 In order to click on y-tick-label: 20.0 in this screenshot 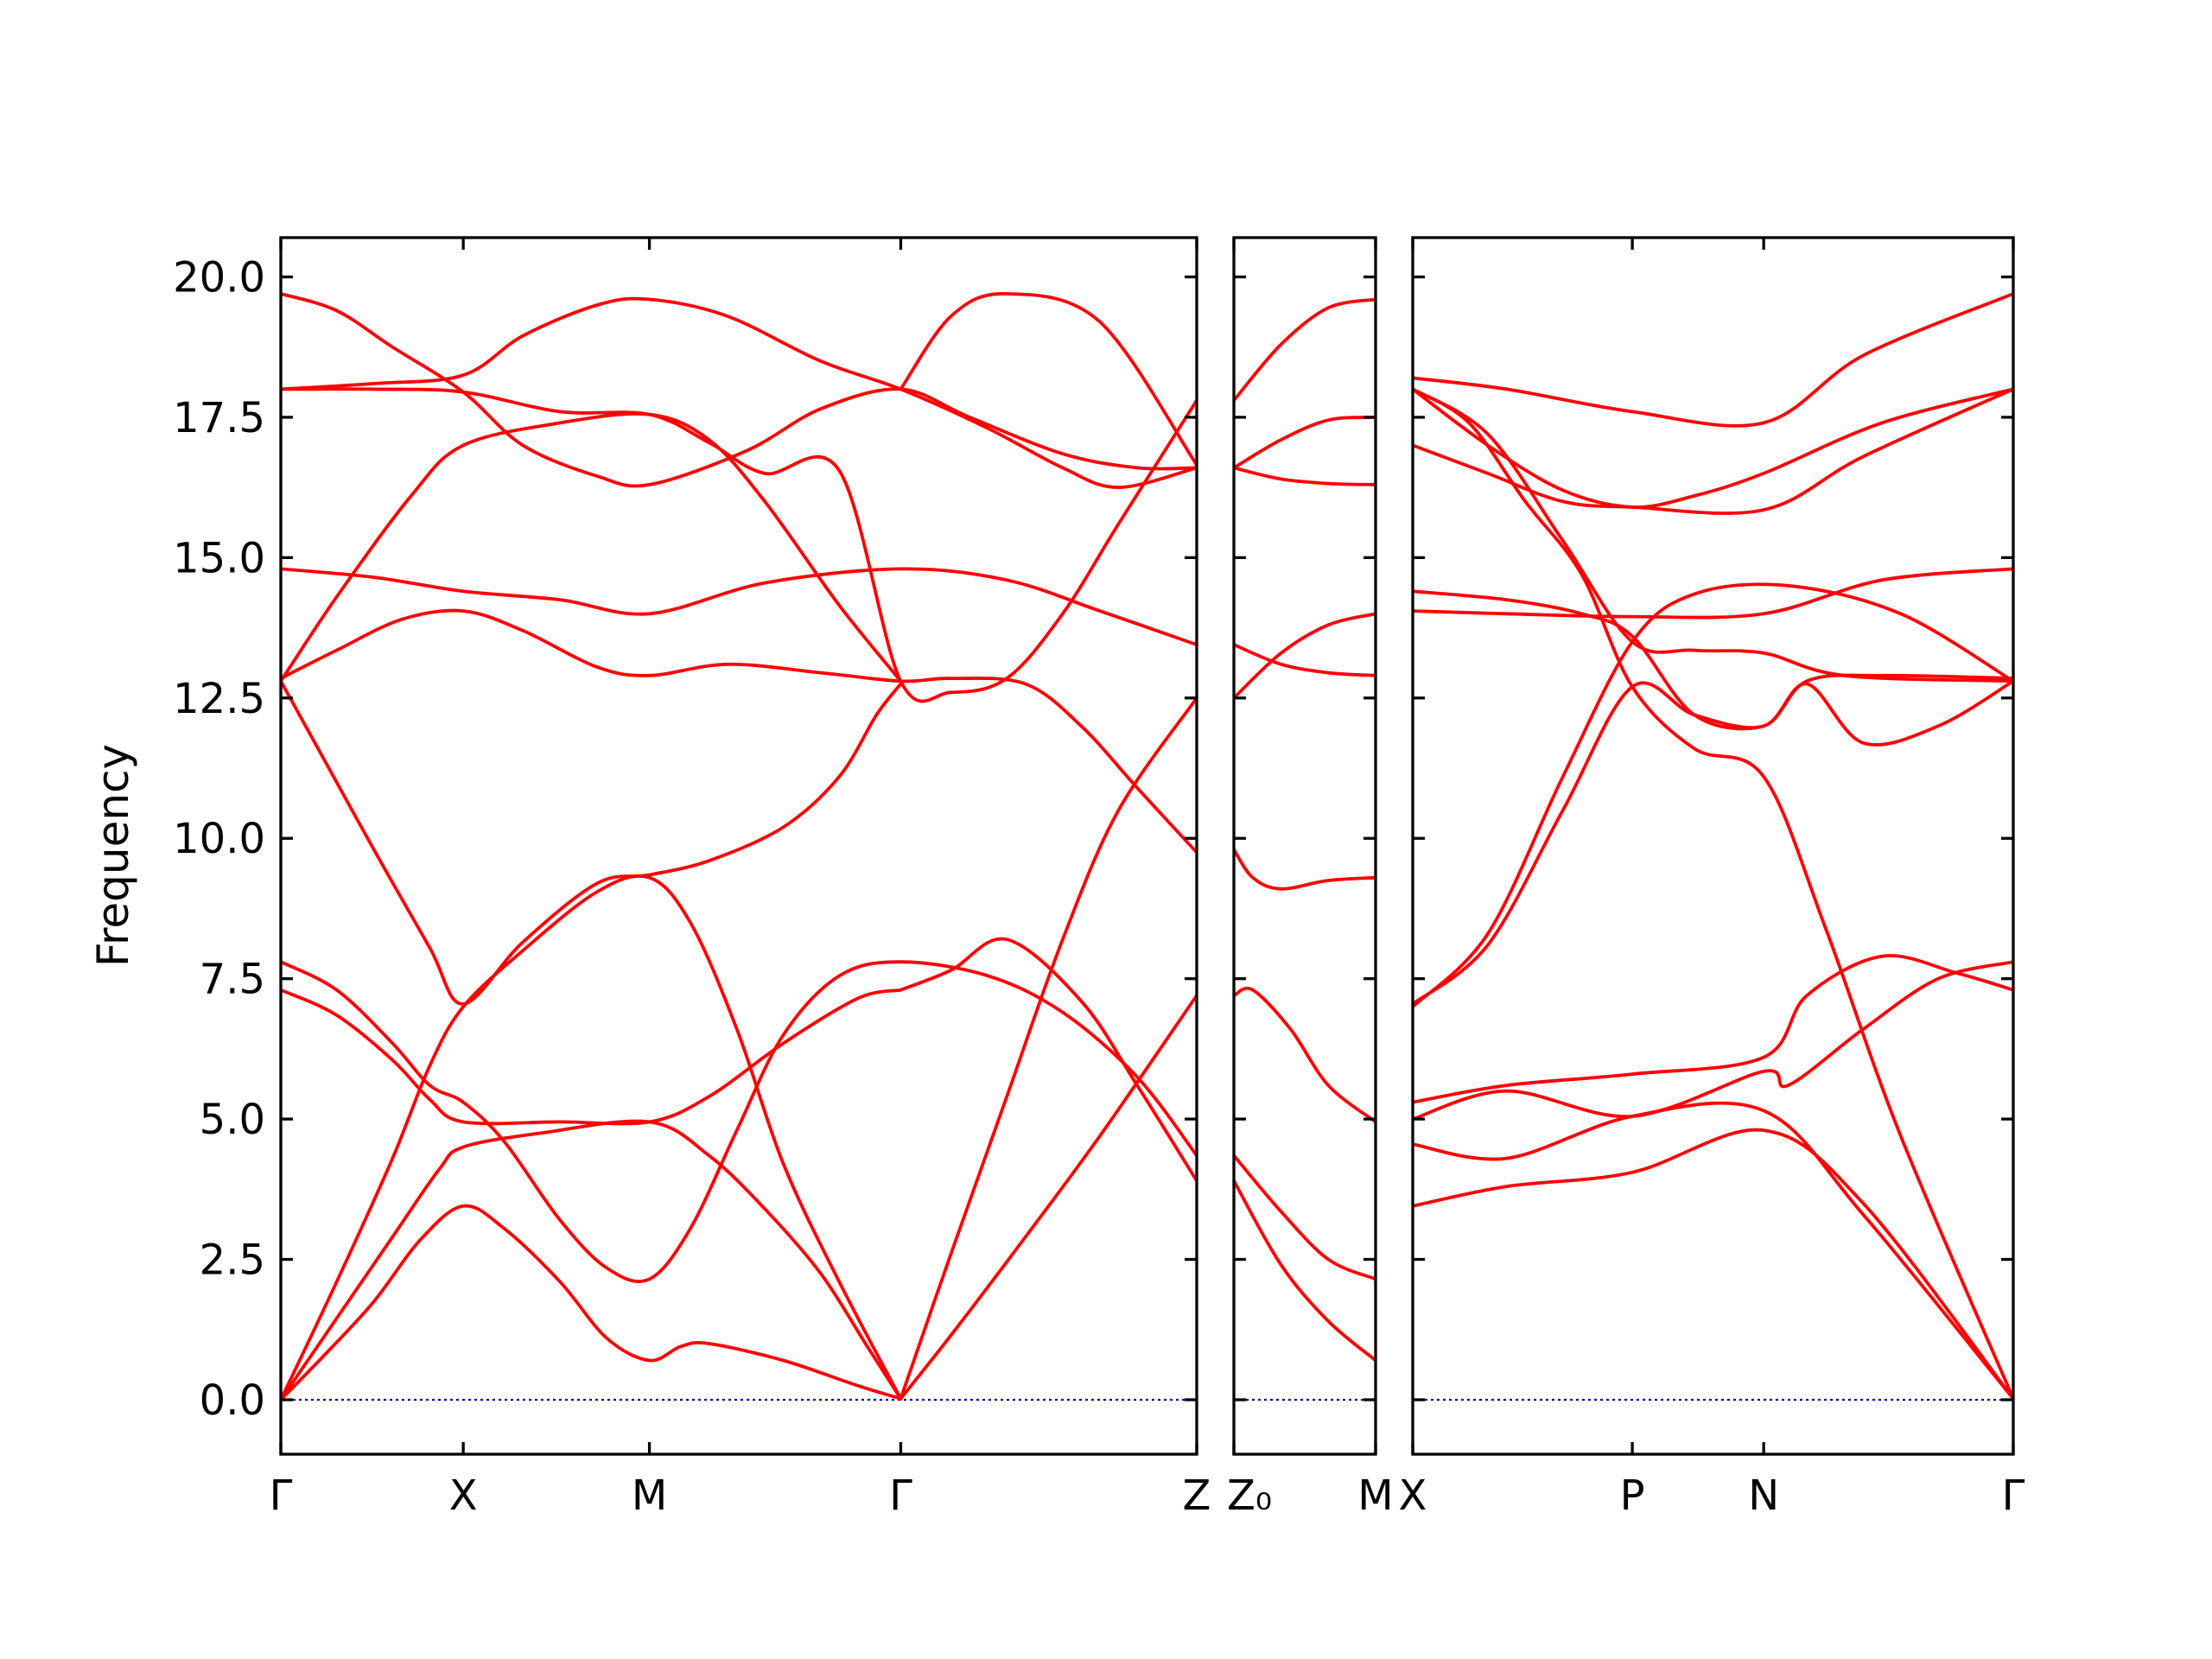, I will do `click(219, 277)`.